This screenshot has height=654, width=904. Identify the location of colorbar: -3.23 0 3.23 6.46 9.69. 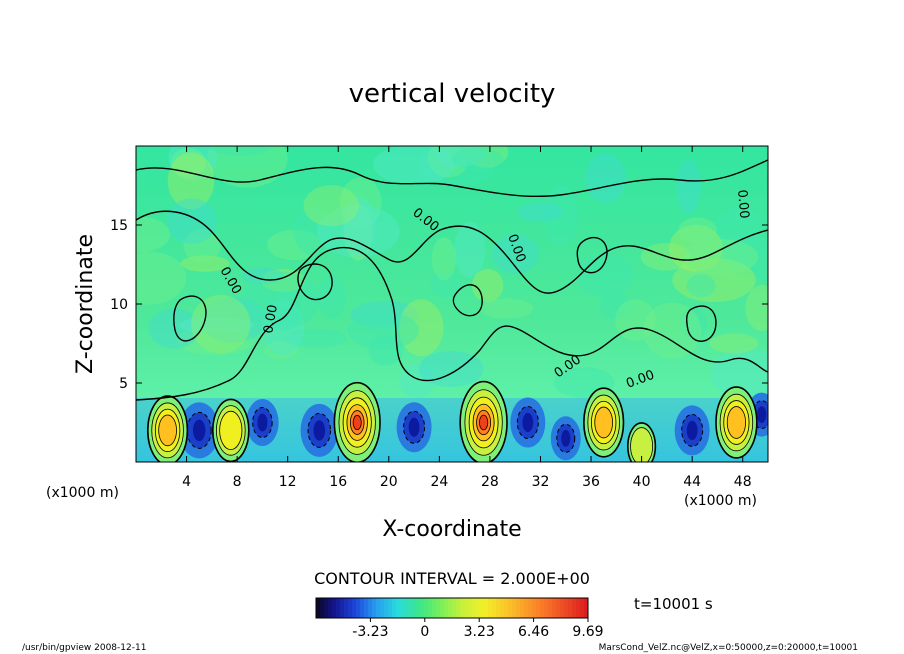
(459, 618).